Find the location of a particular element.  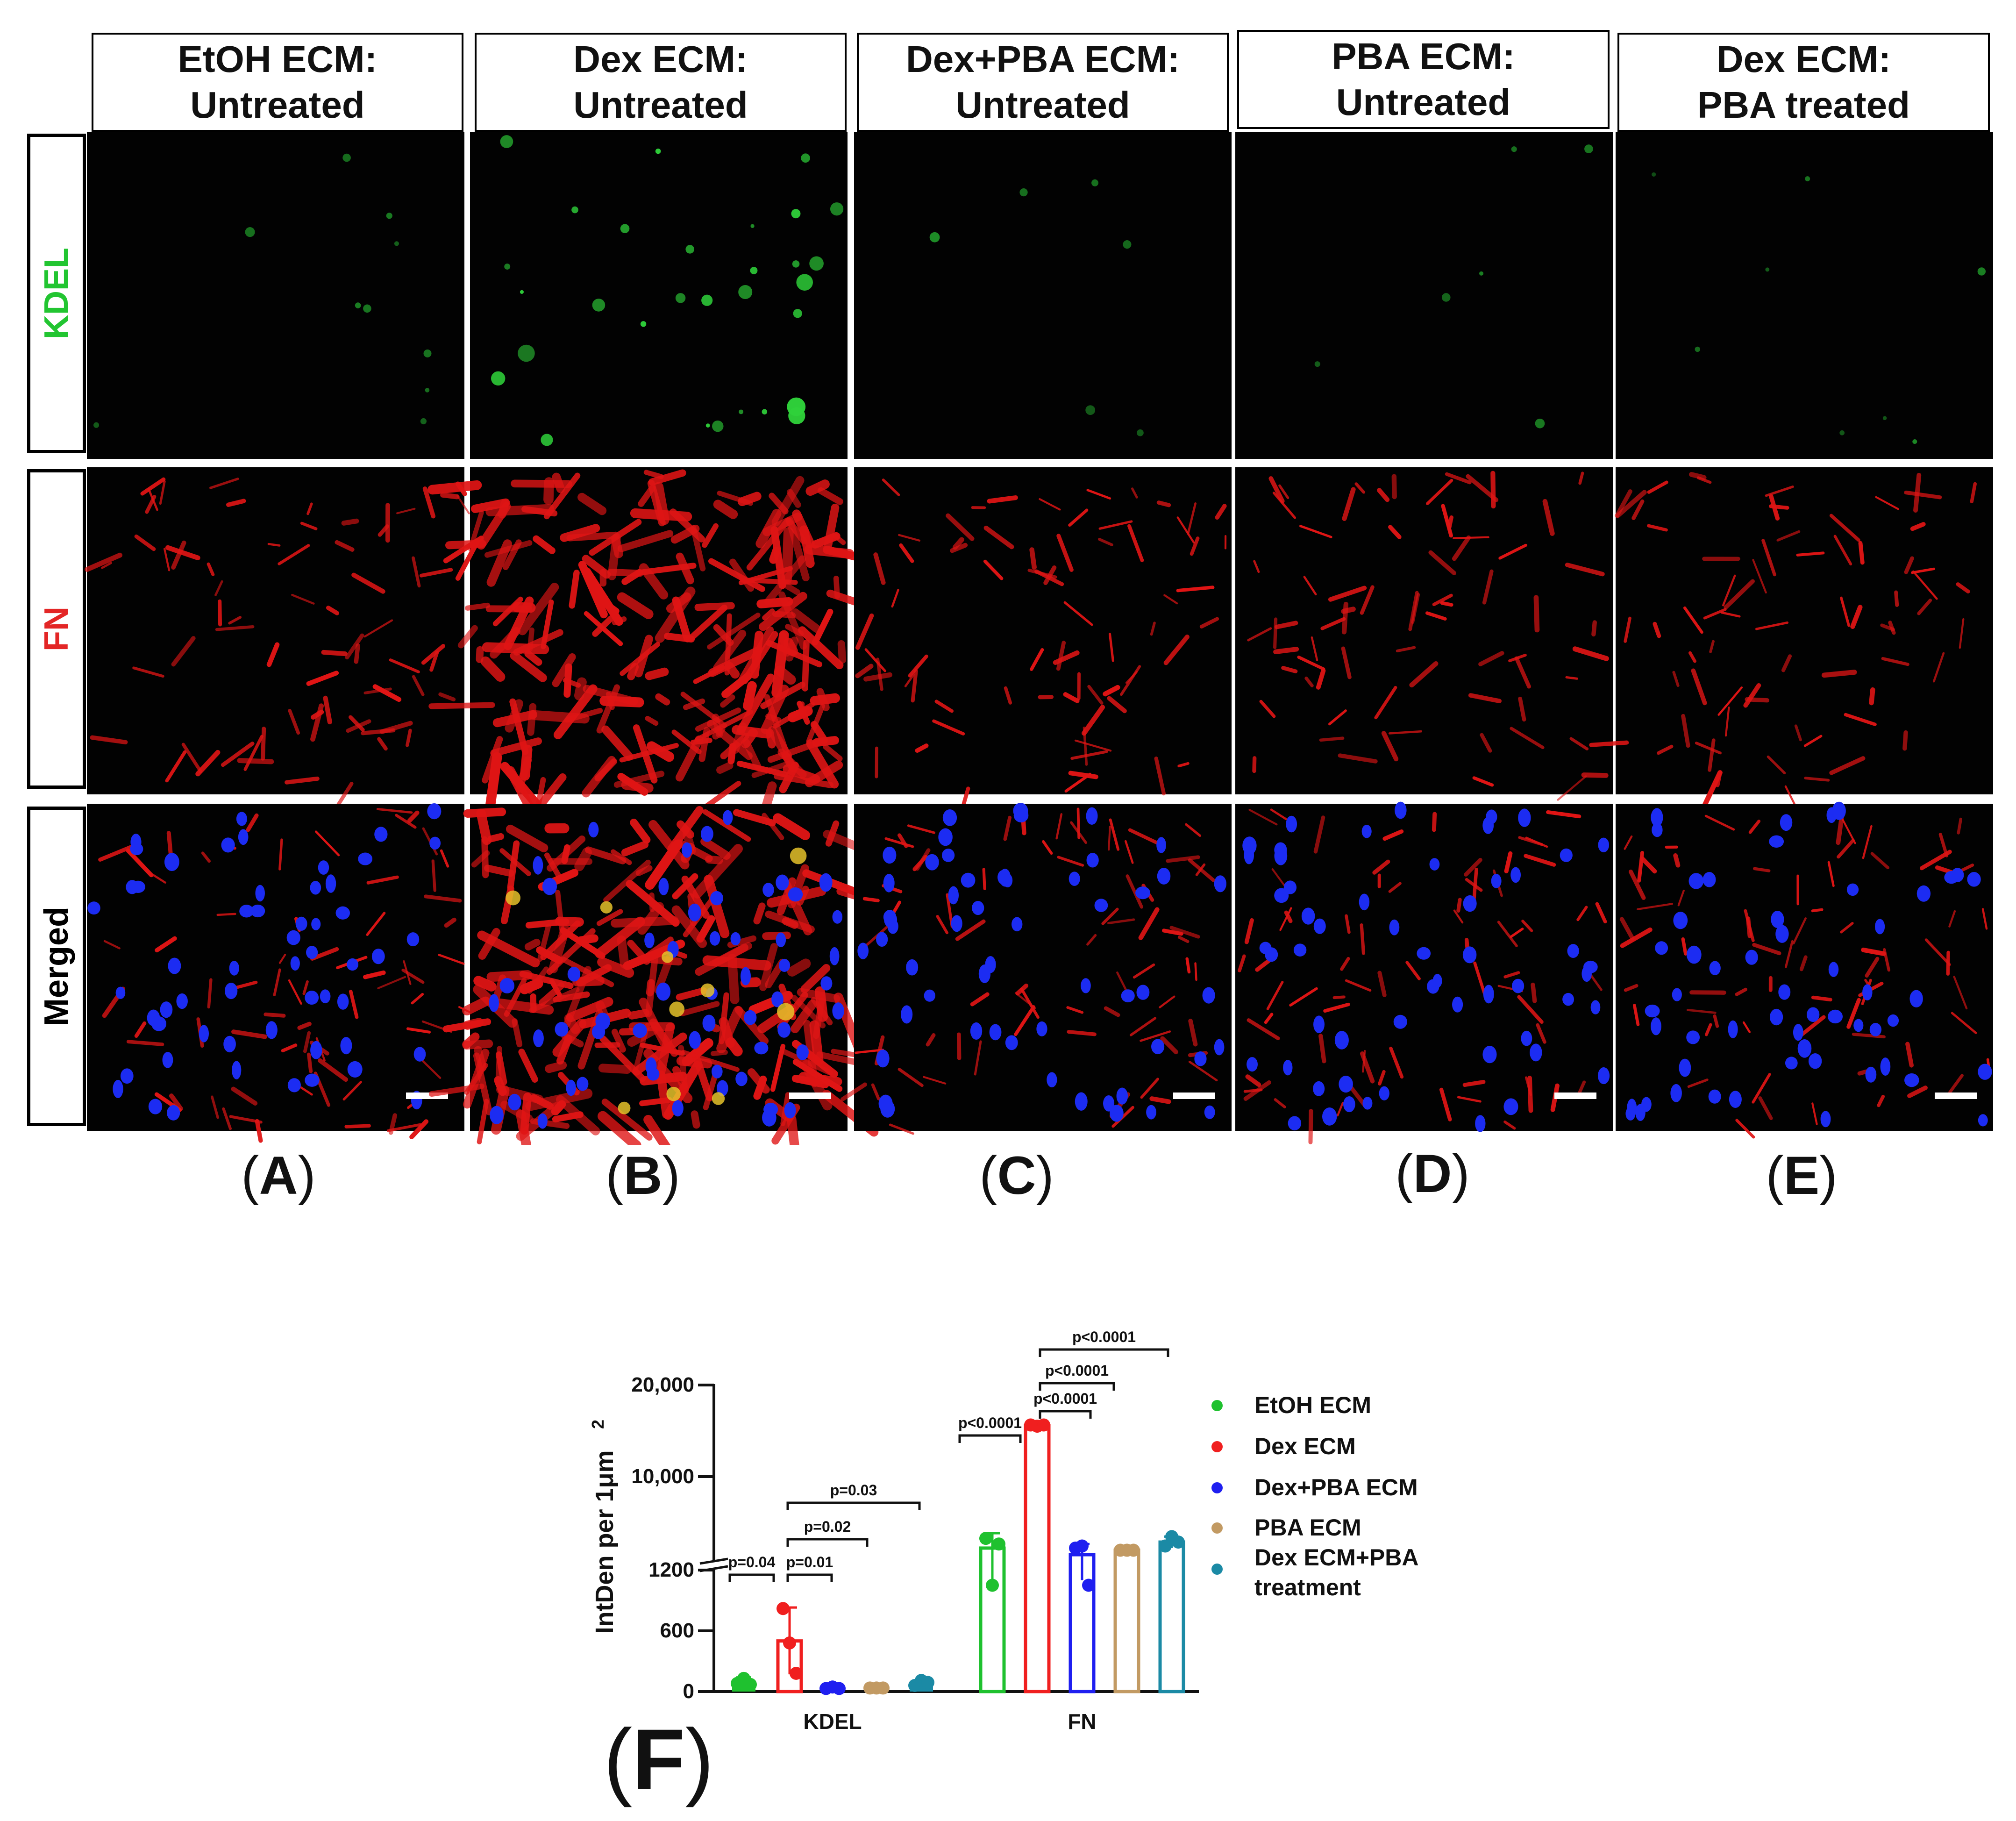

significance-bracket: p<0.0001 is located at coordinates (1104, 1342).